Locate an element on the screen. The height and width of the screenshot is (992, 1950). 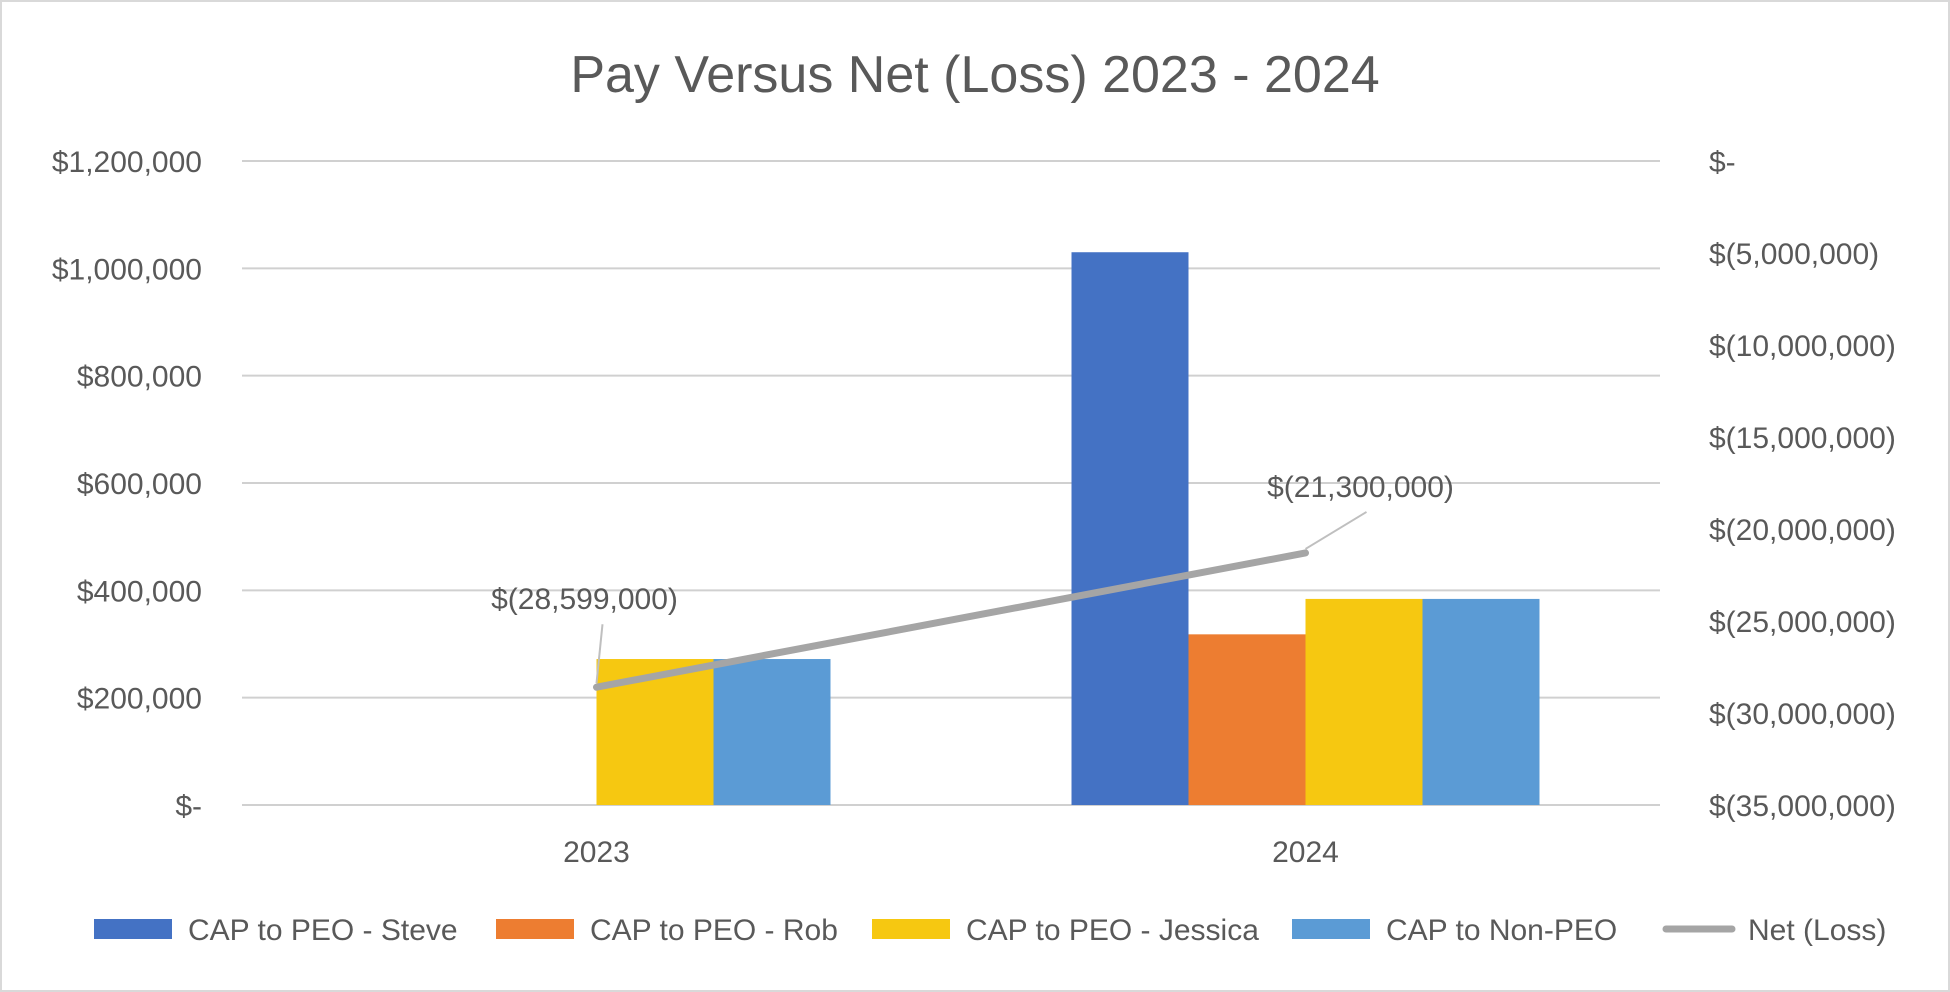
legend-label: CAP to Non-PEO is located at coordinates (1501, 930).